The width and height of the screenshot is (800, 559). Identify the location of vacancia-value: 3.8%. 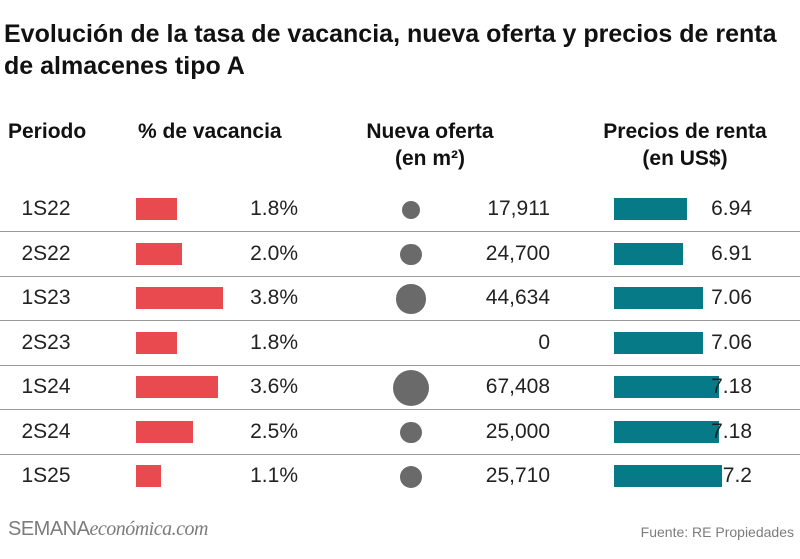
(274, 297).